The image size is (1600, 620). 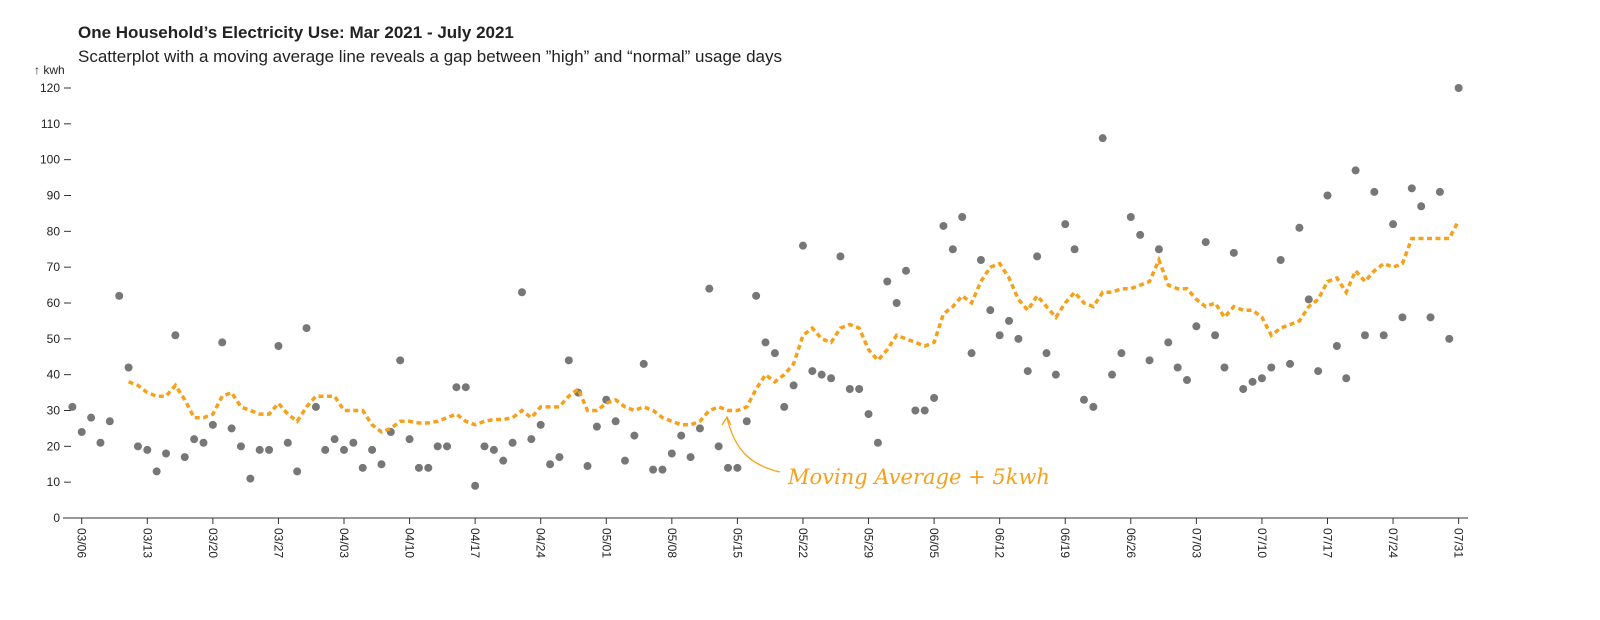 What do you see at coordinates (54, 411) in the screenshot?
I see `y-tick-label: 30` at bounding box center [54, 411].